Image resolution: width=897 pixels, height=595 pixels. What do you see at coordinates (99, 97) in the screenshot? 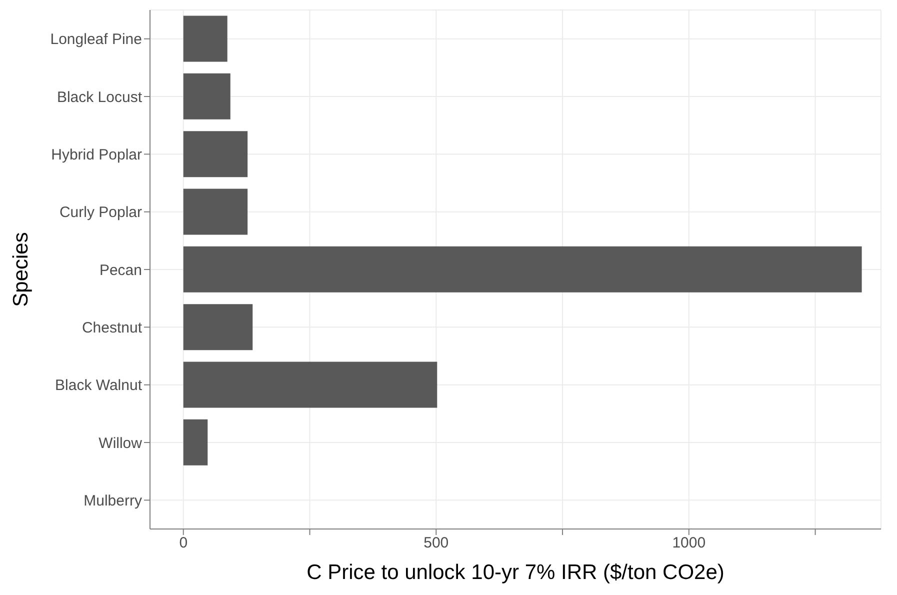
I see `y-tick-label: Black Locust` at bounding box center [99, 97].